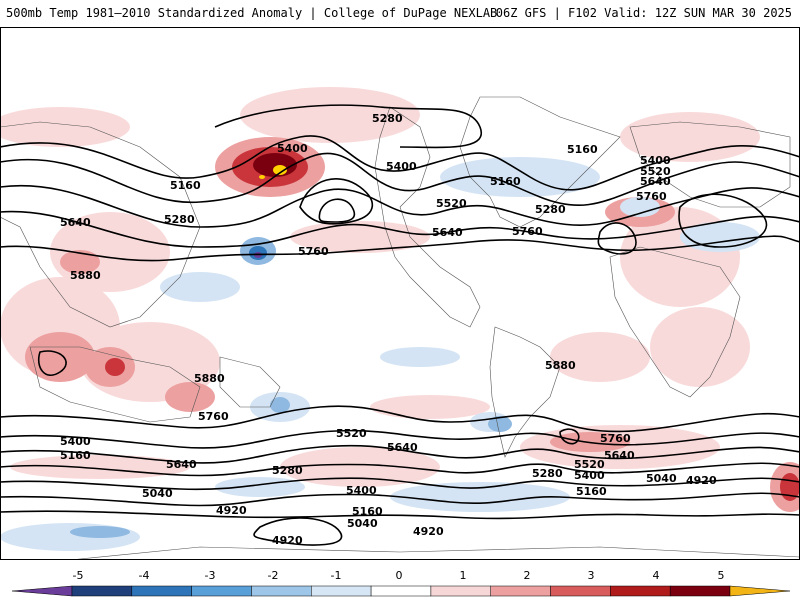 The image size is (800, 600). What do you see at coordinates (273, 575) in the screenshot?
I see `colorbar-tick: -2` at bounding box center [273, 575].